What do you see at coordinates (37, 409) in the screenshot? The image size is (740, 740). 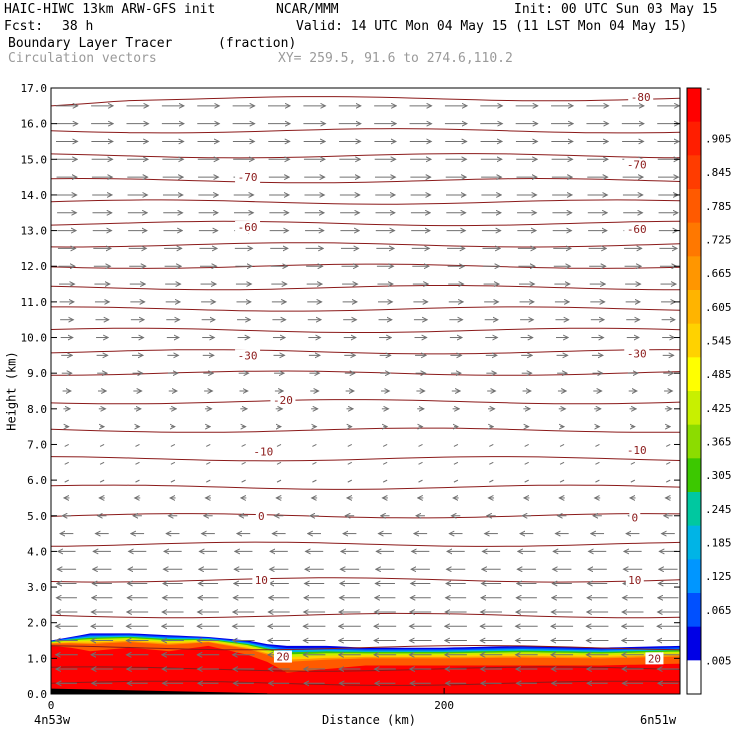 I see `y-tick-label: 8.0` at bounding box center [37, 409].